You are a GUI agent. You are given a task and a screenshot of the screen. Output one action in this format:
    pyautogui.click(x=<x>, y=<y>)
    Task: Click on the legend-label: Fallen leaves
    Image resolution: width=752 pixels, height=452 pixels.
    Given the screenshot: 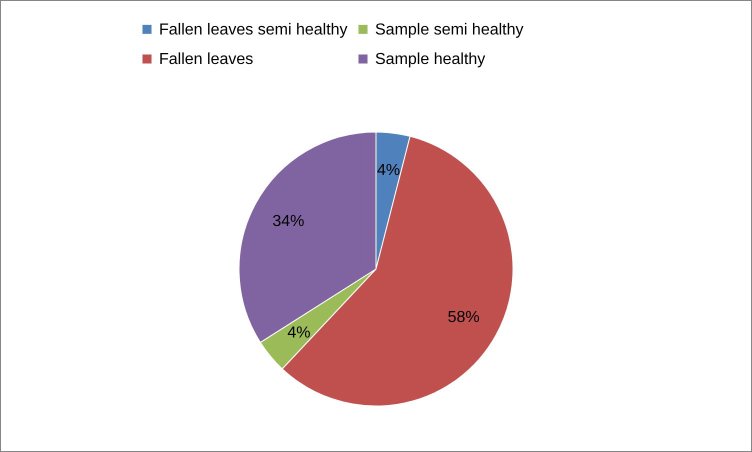 What is the action you would take?
    pyautogui.click(x=206, y=59)
    